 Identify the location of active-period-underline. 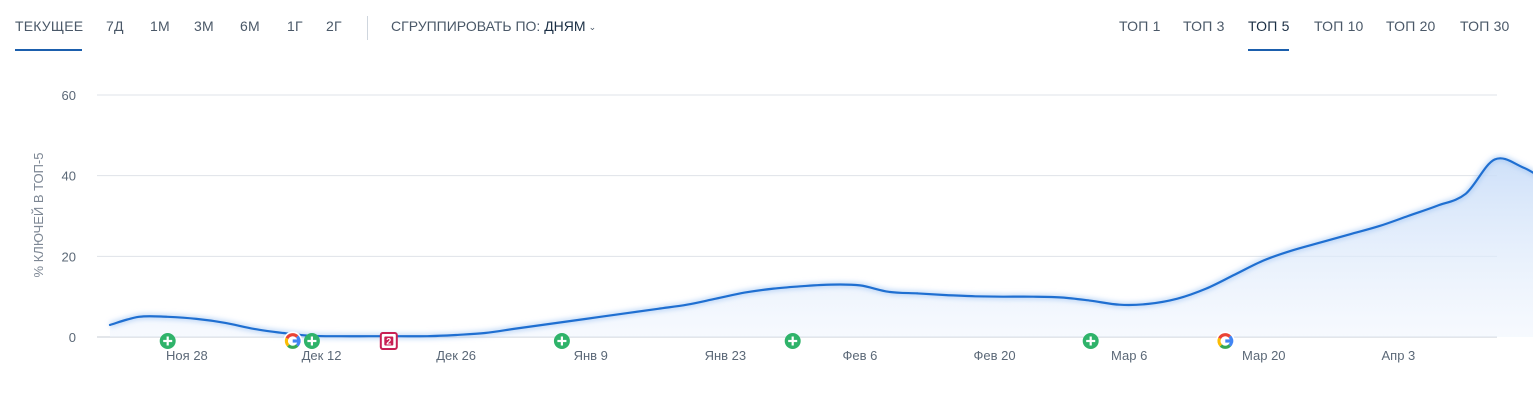
(48, 50).